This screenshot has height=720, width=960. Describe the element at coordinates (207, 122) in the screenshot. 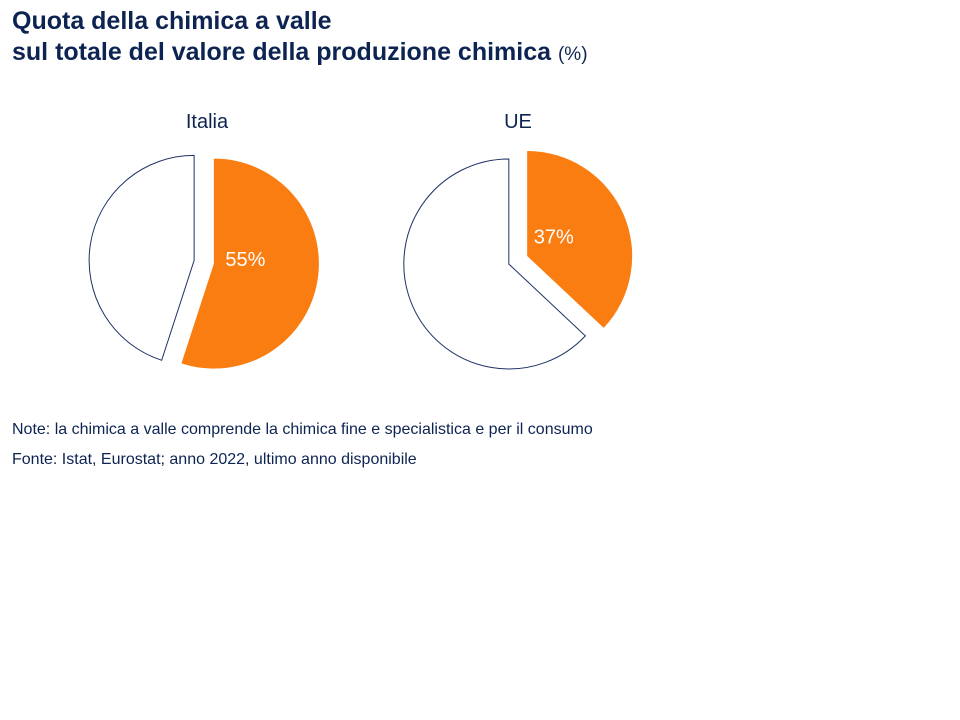

I see `pie-title-italia: Italia` at that location.